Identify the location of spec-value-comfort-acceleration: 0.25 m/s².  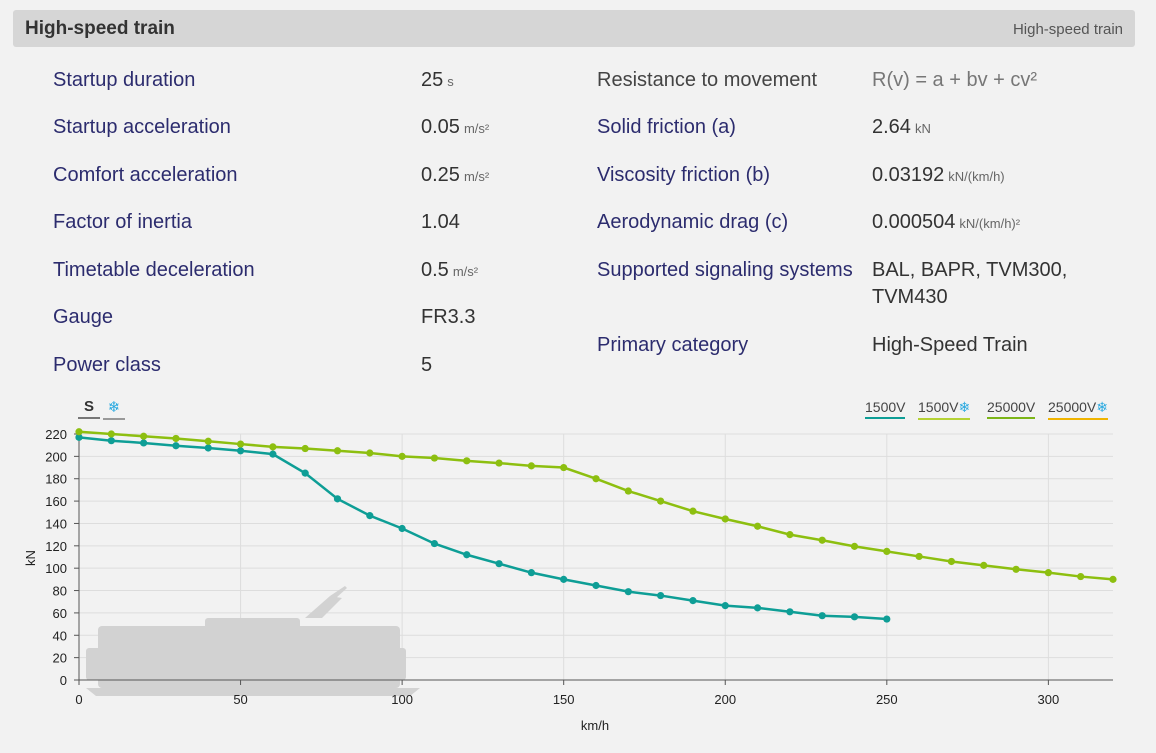
(455, 175).